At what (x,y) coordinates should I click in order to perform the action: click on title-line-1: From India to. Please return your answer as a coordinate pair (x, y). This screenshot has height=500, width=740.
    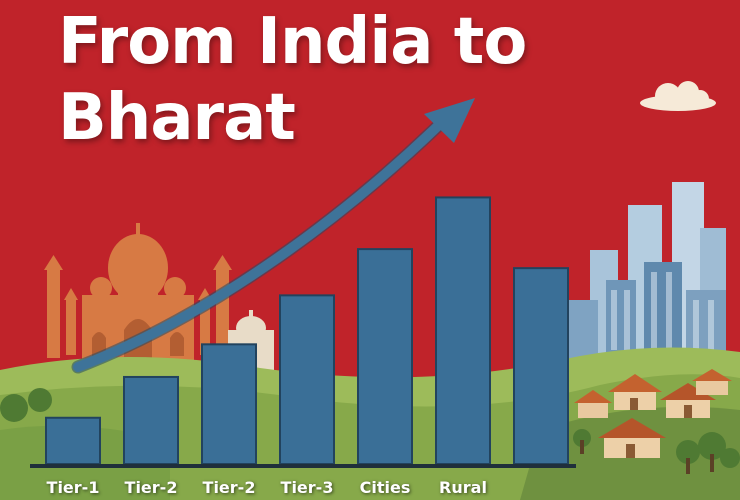
    Looking at the image, I should click on (292, 42).